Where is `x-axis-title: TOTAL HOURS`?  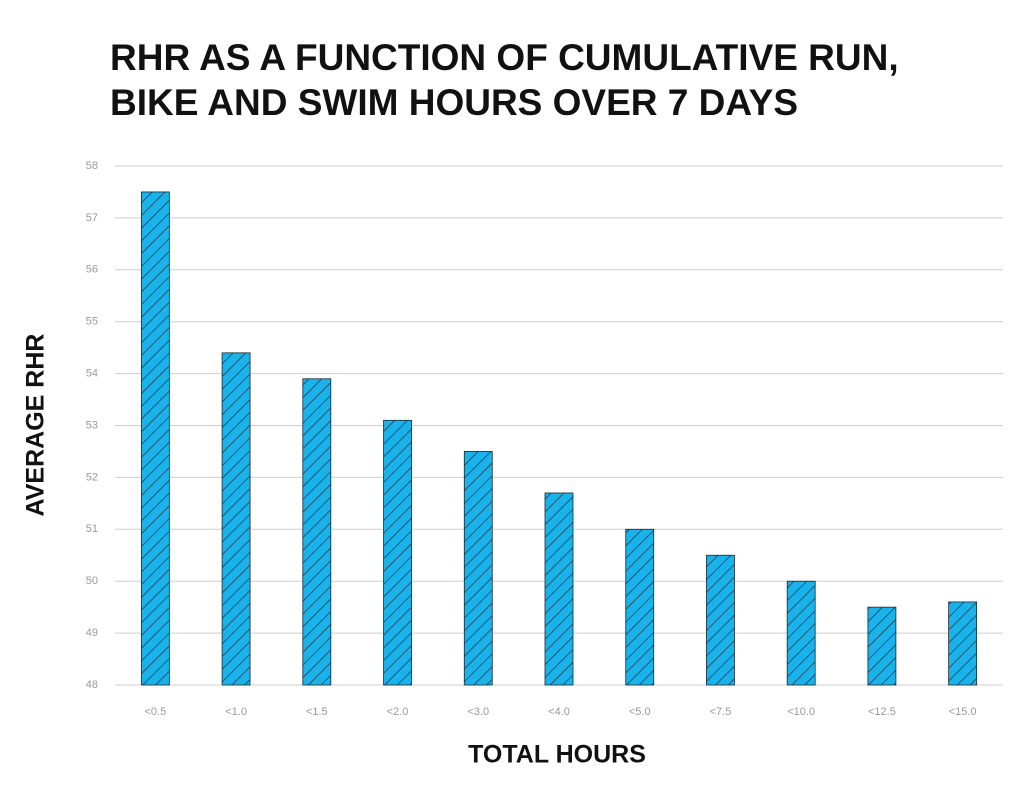
x-axis-title: TOTAL HOURS is located at coordinates (557, 755).